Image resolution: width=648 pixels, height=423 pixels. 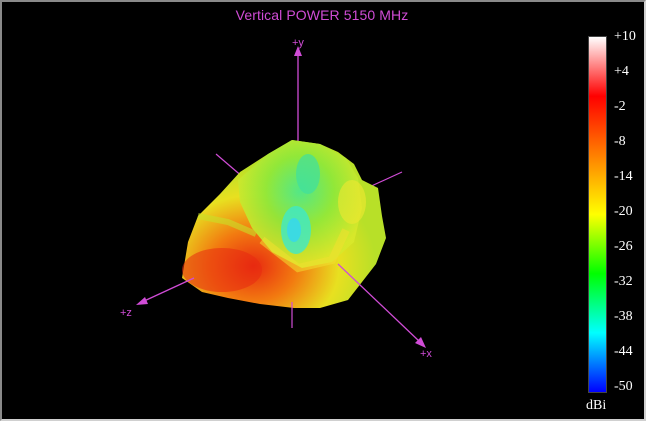 I want to click on scale-tick: -20, so click(x=623, y=211).